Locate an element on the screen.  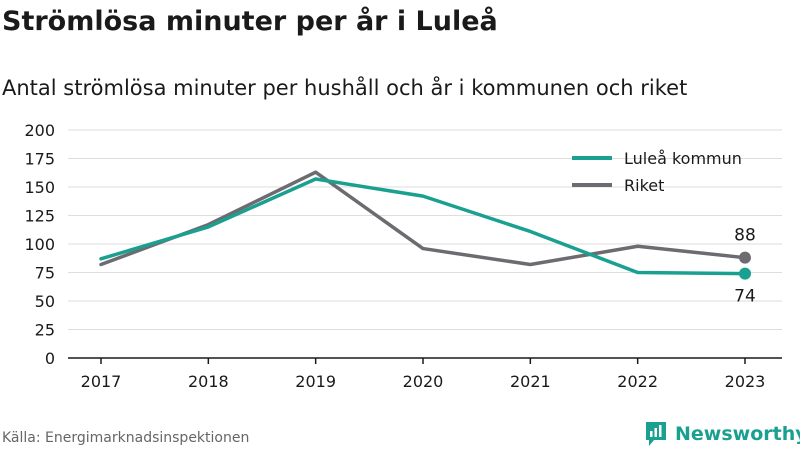
data-label-lule-kommun: 74 is located at coordinates (745, 297).